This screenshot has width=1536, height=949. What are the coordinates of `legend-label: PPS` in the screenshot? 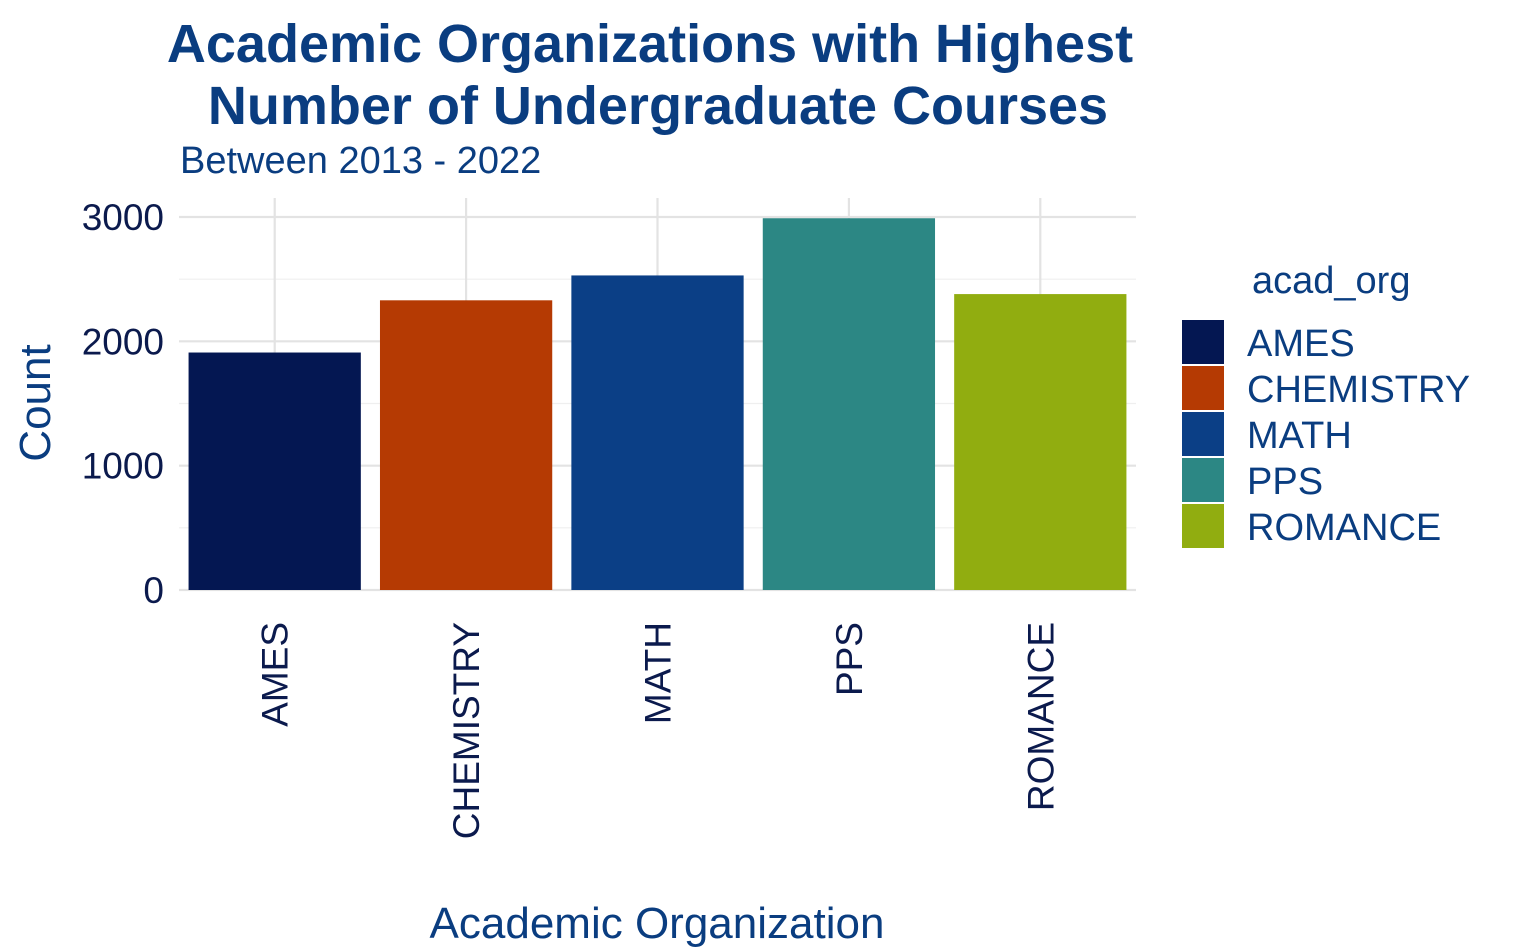 It's located at (1285, 482).